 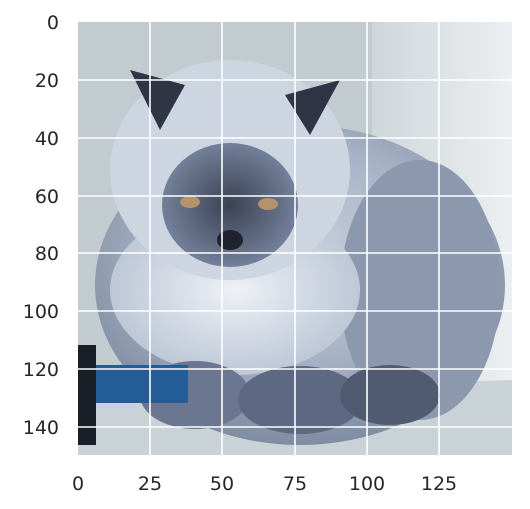 I want to click on x-axis-ticks: 0 25 50 75 100 125, so click(x=264, y=484).